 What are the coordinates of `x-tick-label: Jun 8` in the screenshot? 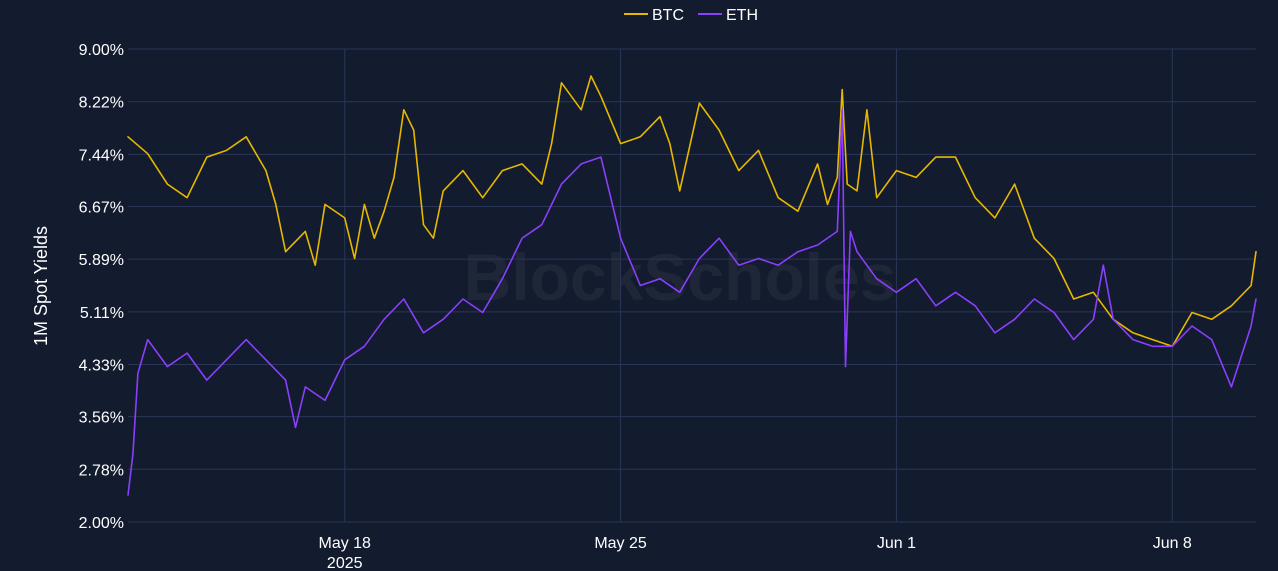 It's located at (1172, 543).